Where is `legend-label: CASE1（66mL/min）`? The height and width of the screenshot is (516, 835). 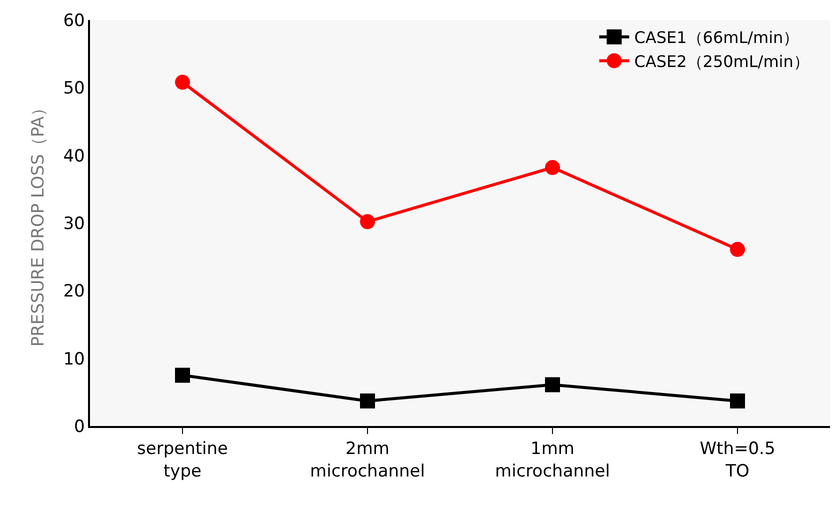
legend-label: CASE1（66mL/min） is located at coordinates (717, 38).